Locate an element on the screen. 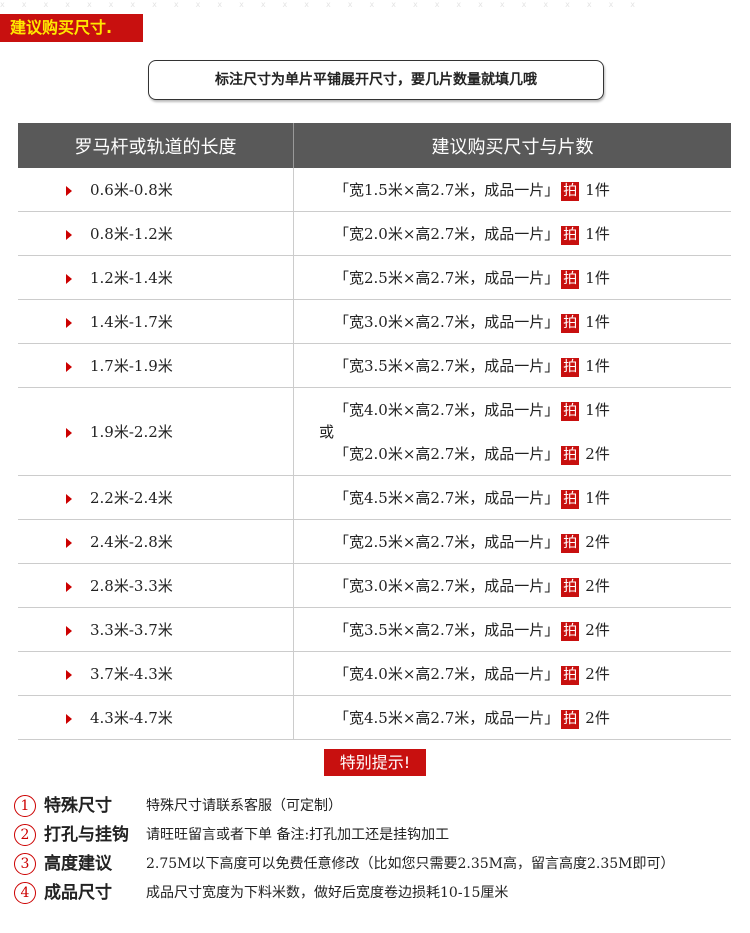  suggestion-cell: 「宽3.5米×高2.7米，成品一片」拍 2件 is located at coordinates (512, 629).